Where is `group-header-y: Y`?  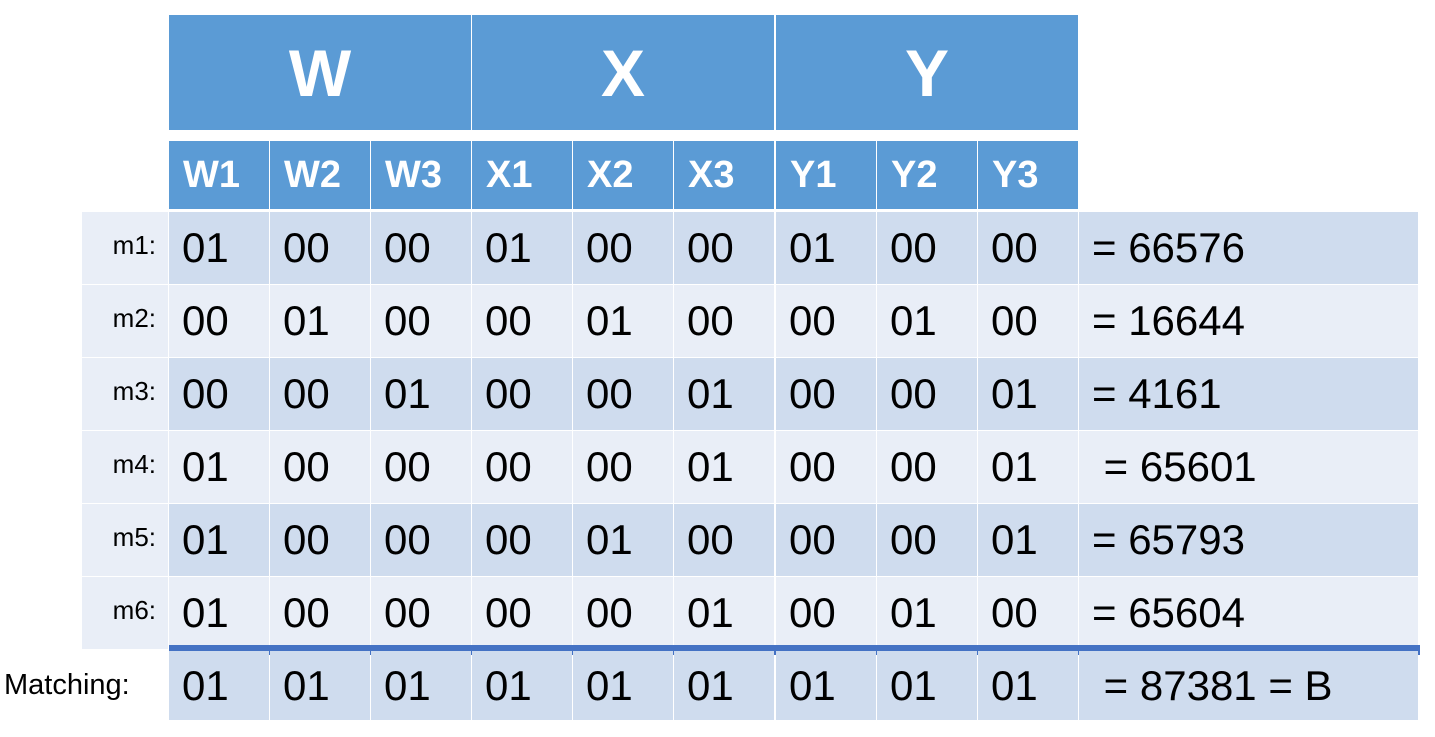 group-header-y: Y is located at coordinates (927, 72).